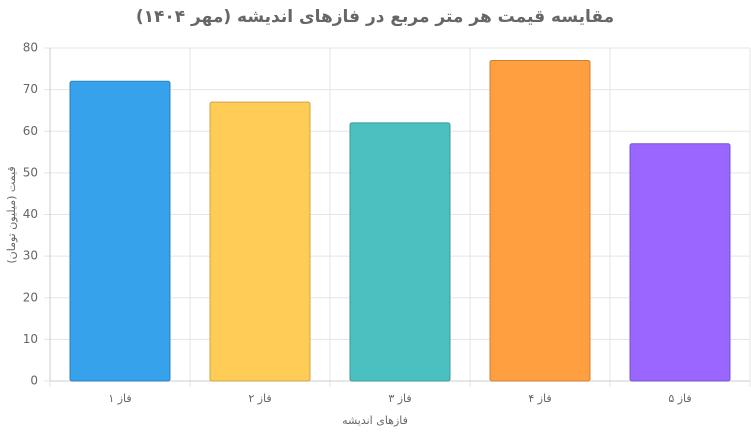 The image size is (751, 433). Describe the element at coordinates (119, 398) in the screenshot. I see `x-tick-label: فاز ۱` at that location.